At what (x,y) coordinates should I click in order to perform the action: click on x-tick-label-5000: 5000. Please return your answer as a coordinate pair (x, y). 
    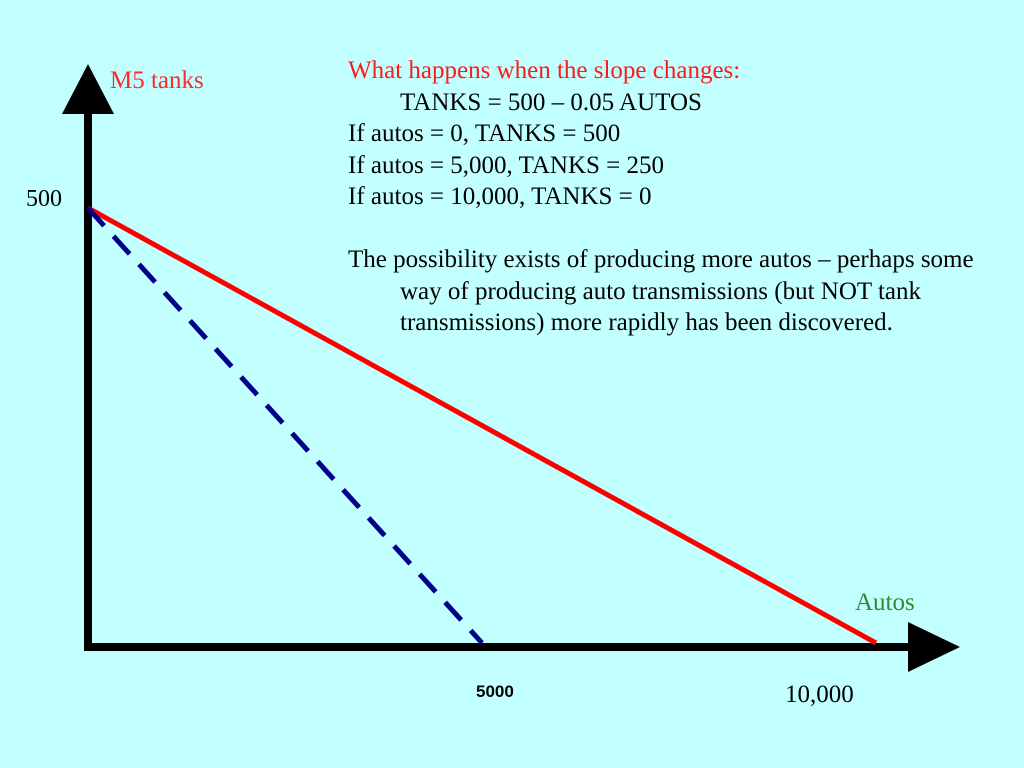
    Looking at the image, I should click on (495, 691).